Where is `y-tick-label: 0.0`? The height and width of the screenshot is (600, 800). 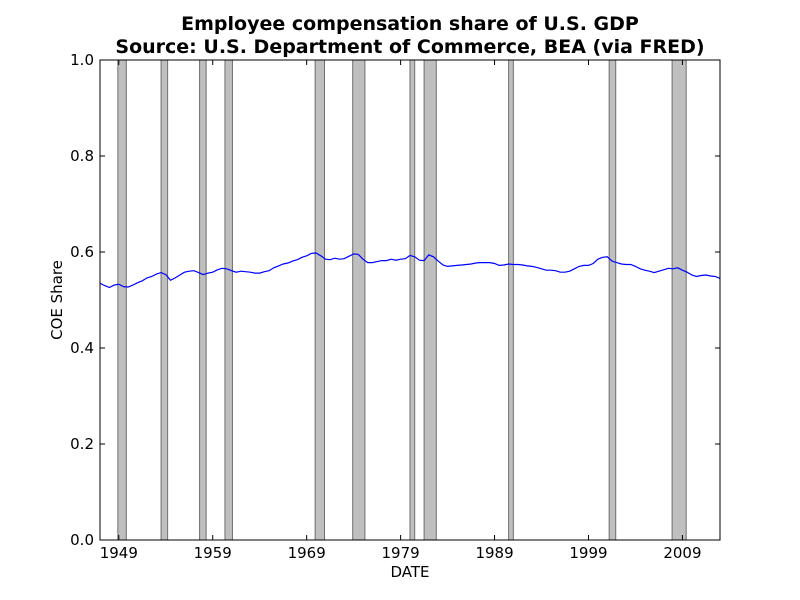 y-tick-label: 0.0 is located at coordinates (82, 540).